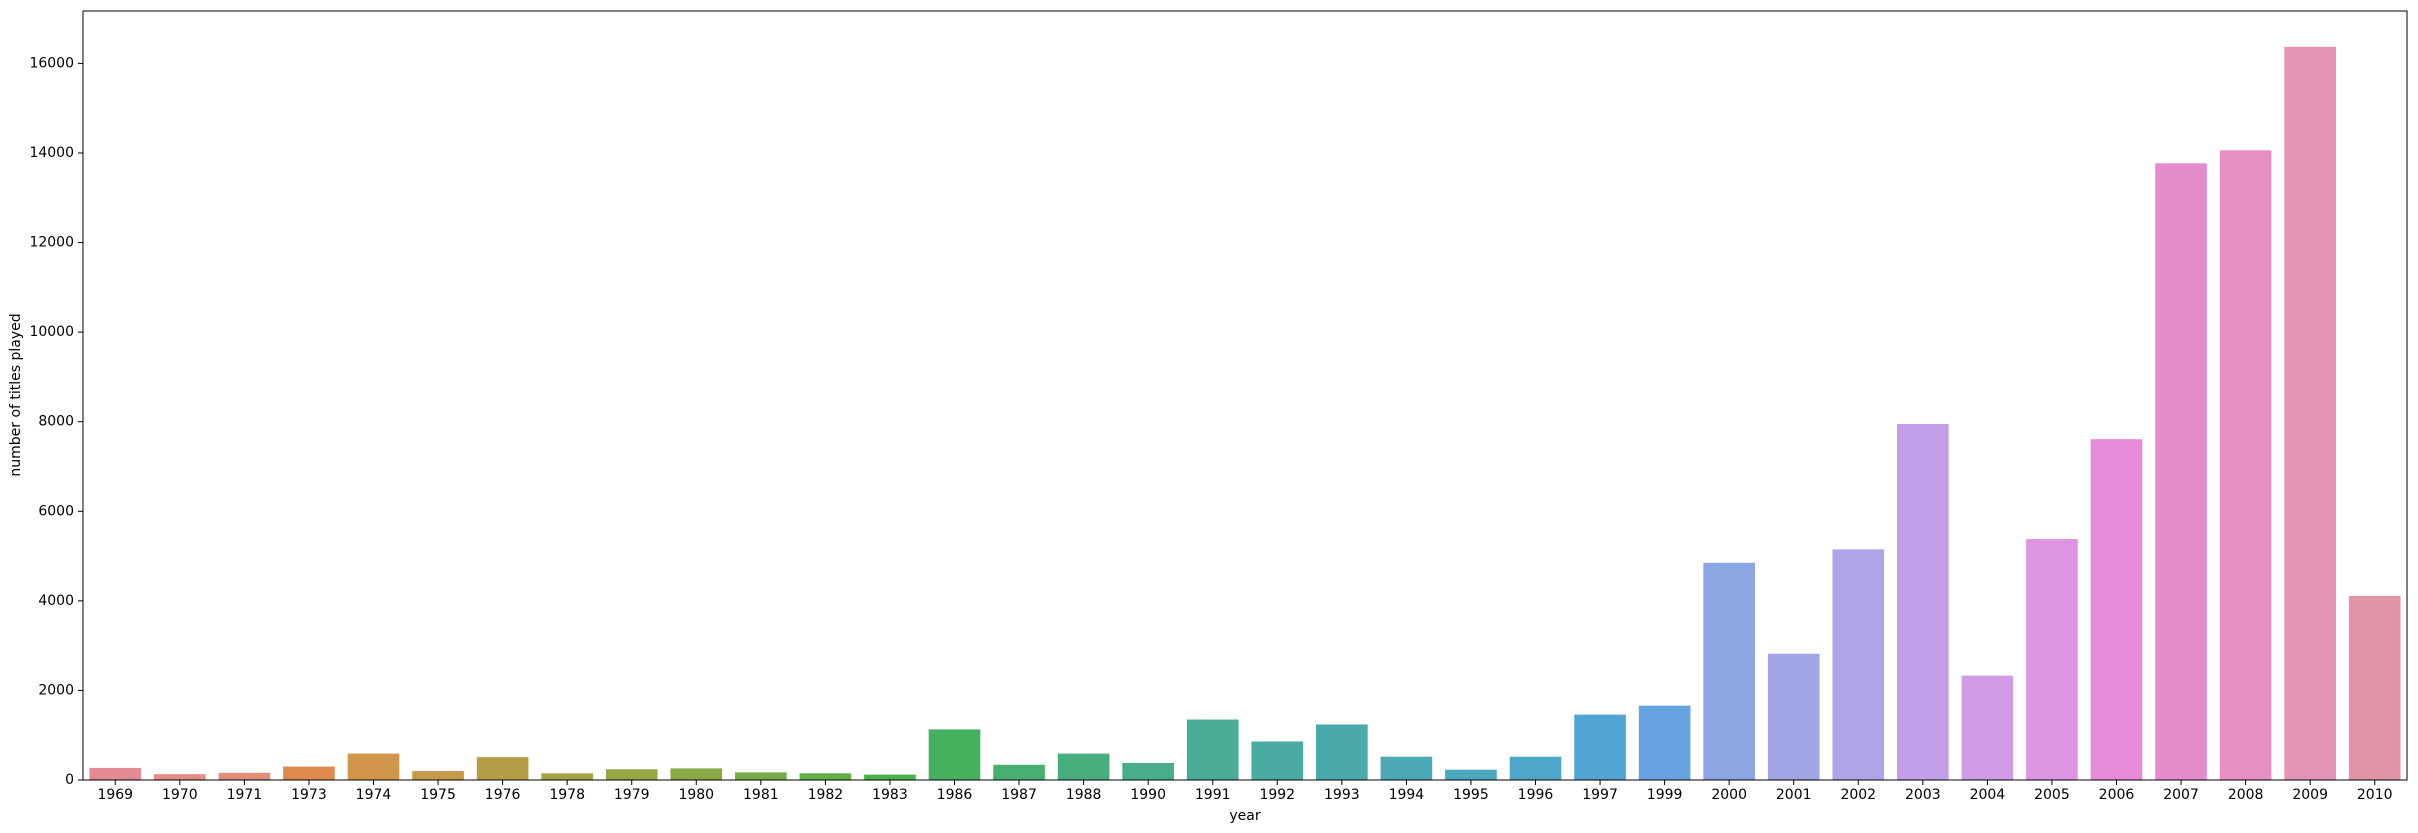 The width and height of the screenshot is (2418, 833). What do you see at coordinates (1019, 795) in the screenshot?
I see `x-tick-label: 1987` at bounding box center [1019, 795].